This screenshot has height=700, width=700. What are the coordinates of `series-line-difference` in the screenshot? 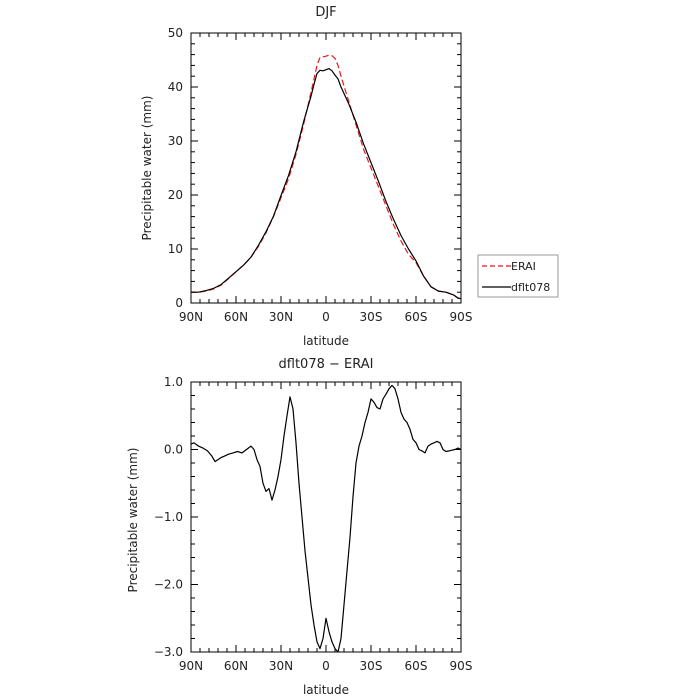 It's located at (326, 518).